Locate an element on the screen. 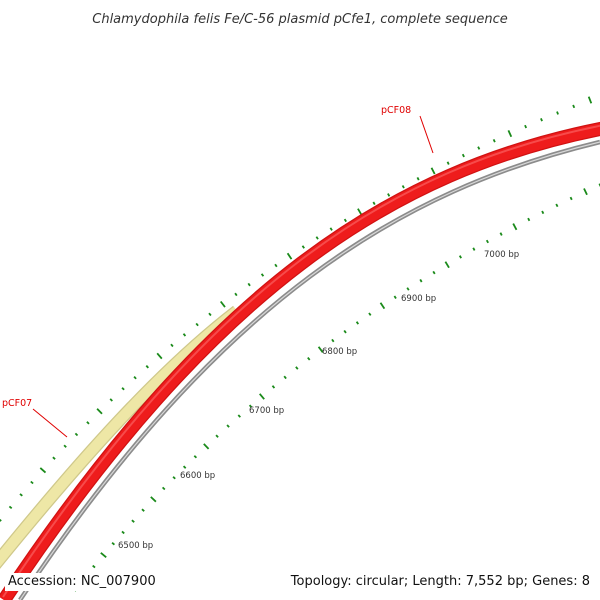 The image size is (600, 600). gene-pcf08-label: pCF08 is located at coordinates (396, 110).